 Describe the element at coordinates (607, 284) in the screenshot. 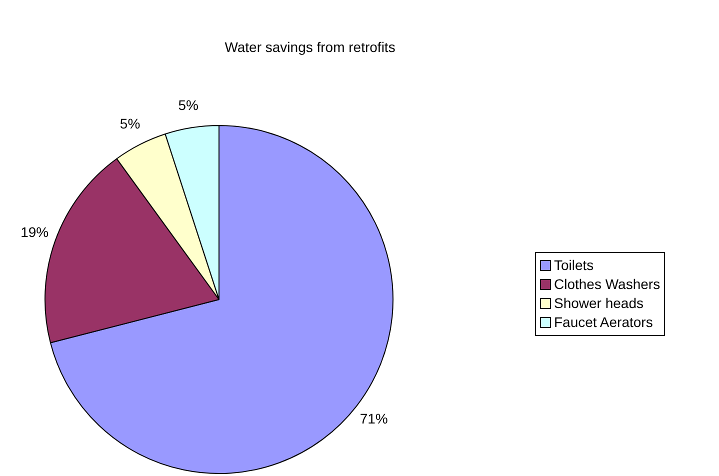

I see `legend-label: Clothes Washers` at that location.